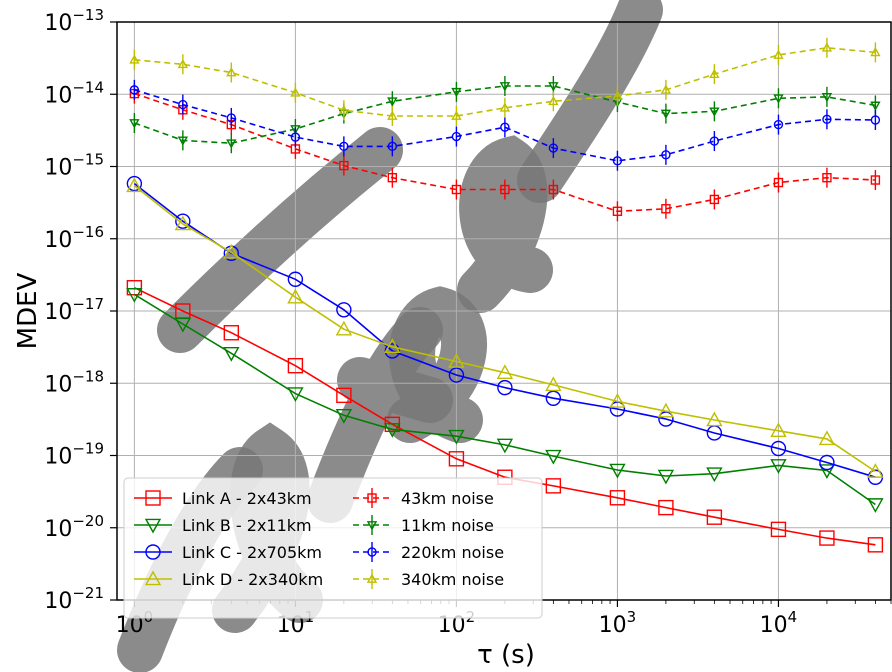 This screenshot has width=892, height=672. Describe the element at coordinates (28, 310) in the screenshot. I see `y-axis-label: MDEV` at that location.